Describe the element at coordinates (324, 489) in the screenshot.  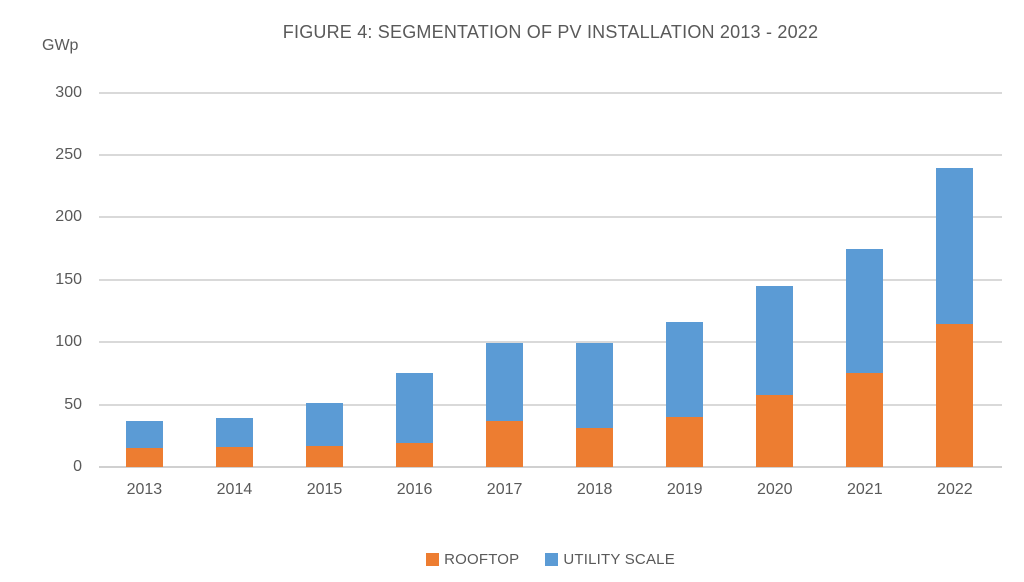
I see `x-axis-tick-label: 2015` at that location.